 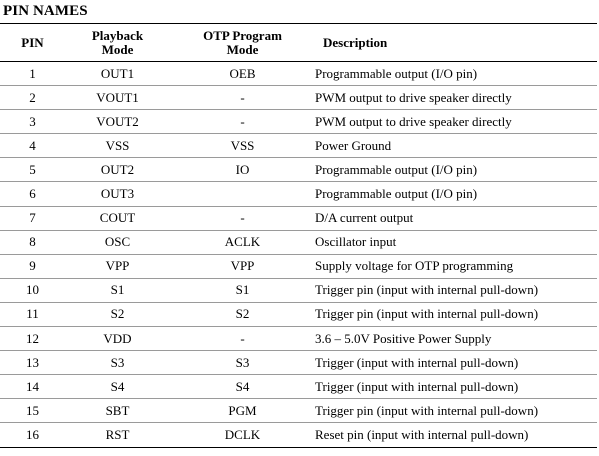 What do you see at coordinates (242, 35) in the screenshot?
I see `header-otp-line1: OTP Program` at bounding box center [242, 35].